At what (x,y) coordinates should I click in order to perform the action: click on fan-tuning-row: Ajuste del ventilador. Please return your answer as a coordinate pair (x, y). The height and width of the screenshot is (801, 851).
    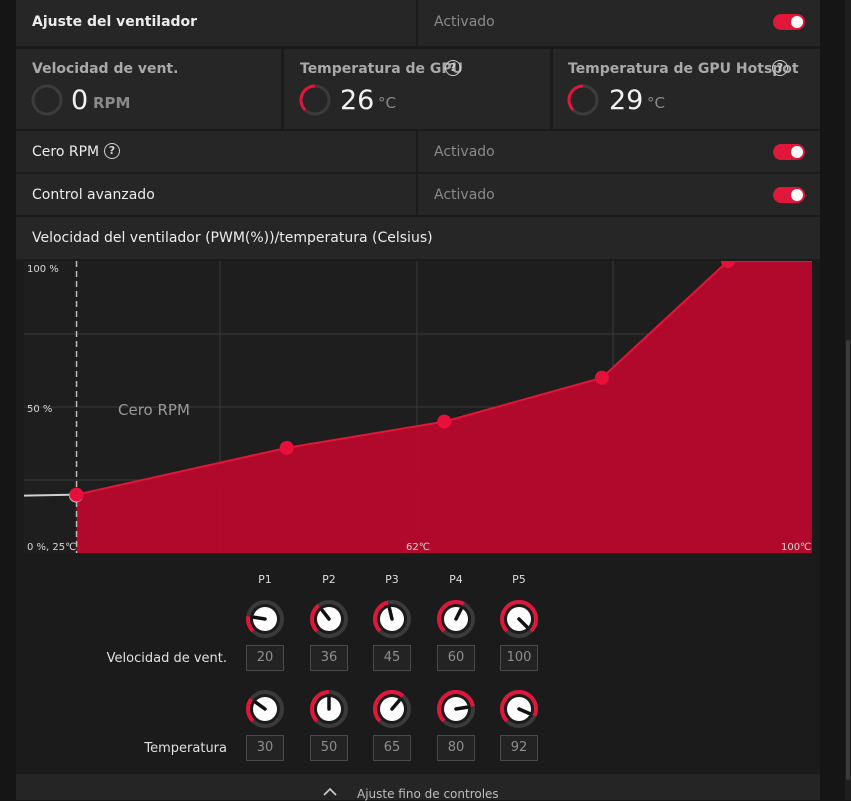
    Looking at the image, I should click on (216, 23).